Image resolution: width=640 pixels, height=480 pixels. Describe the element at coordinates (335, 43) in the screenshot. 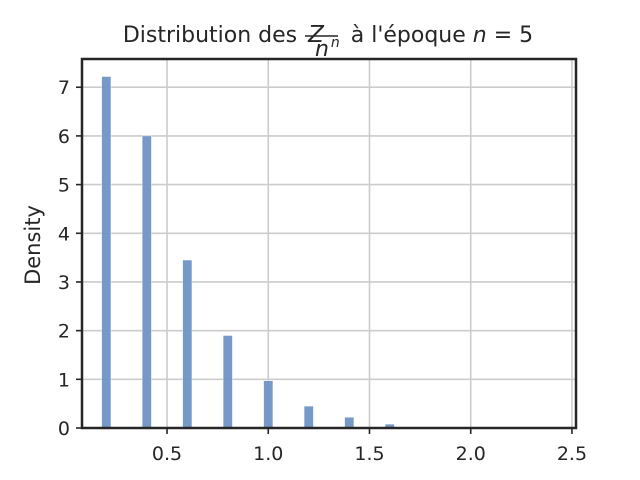

I see `title-fraction-numerator-sub: n` at that location.